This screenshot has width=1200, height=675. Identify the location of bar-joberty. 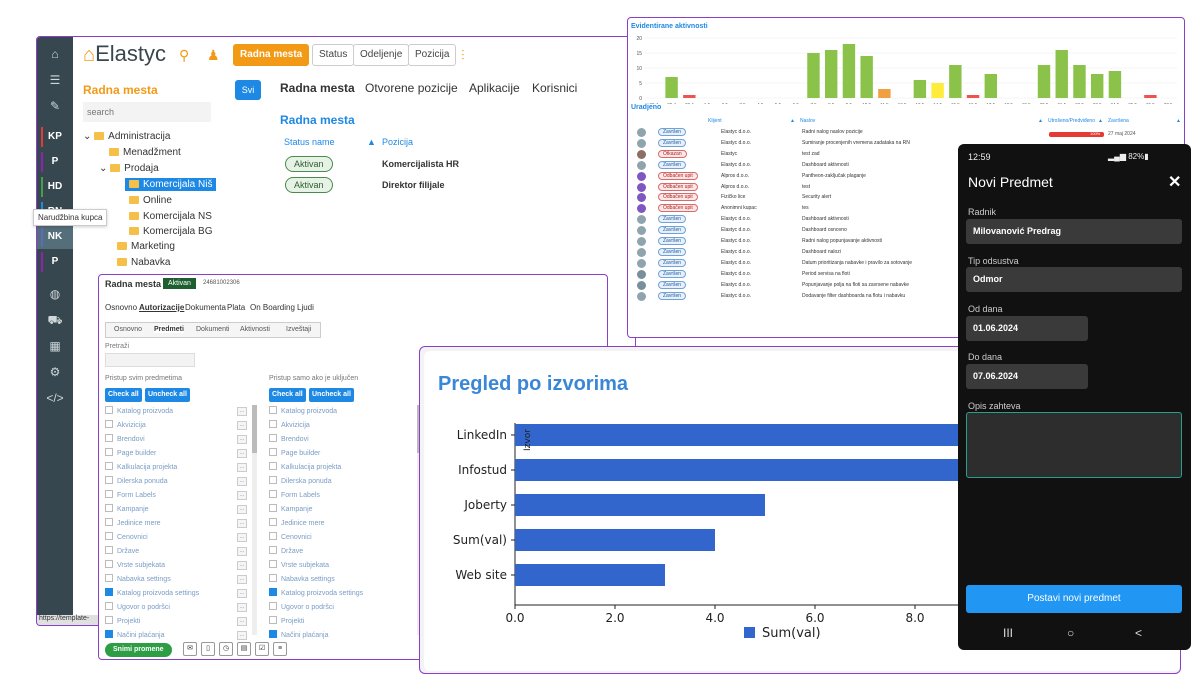
(640, 505).